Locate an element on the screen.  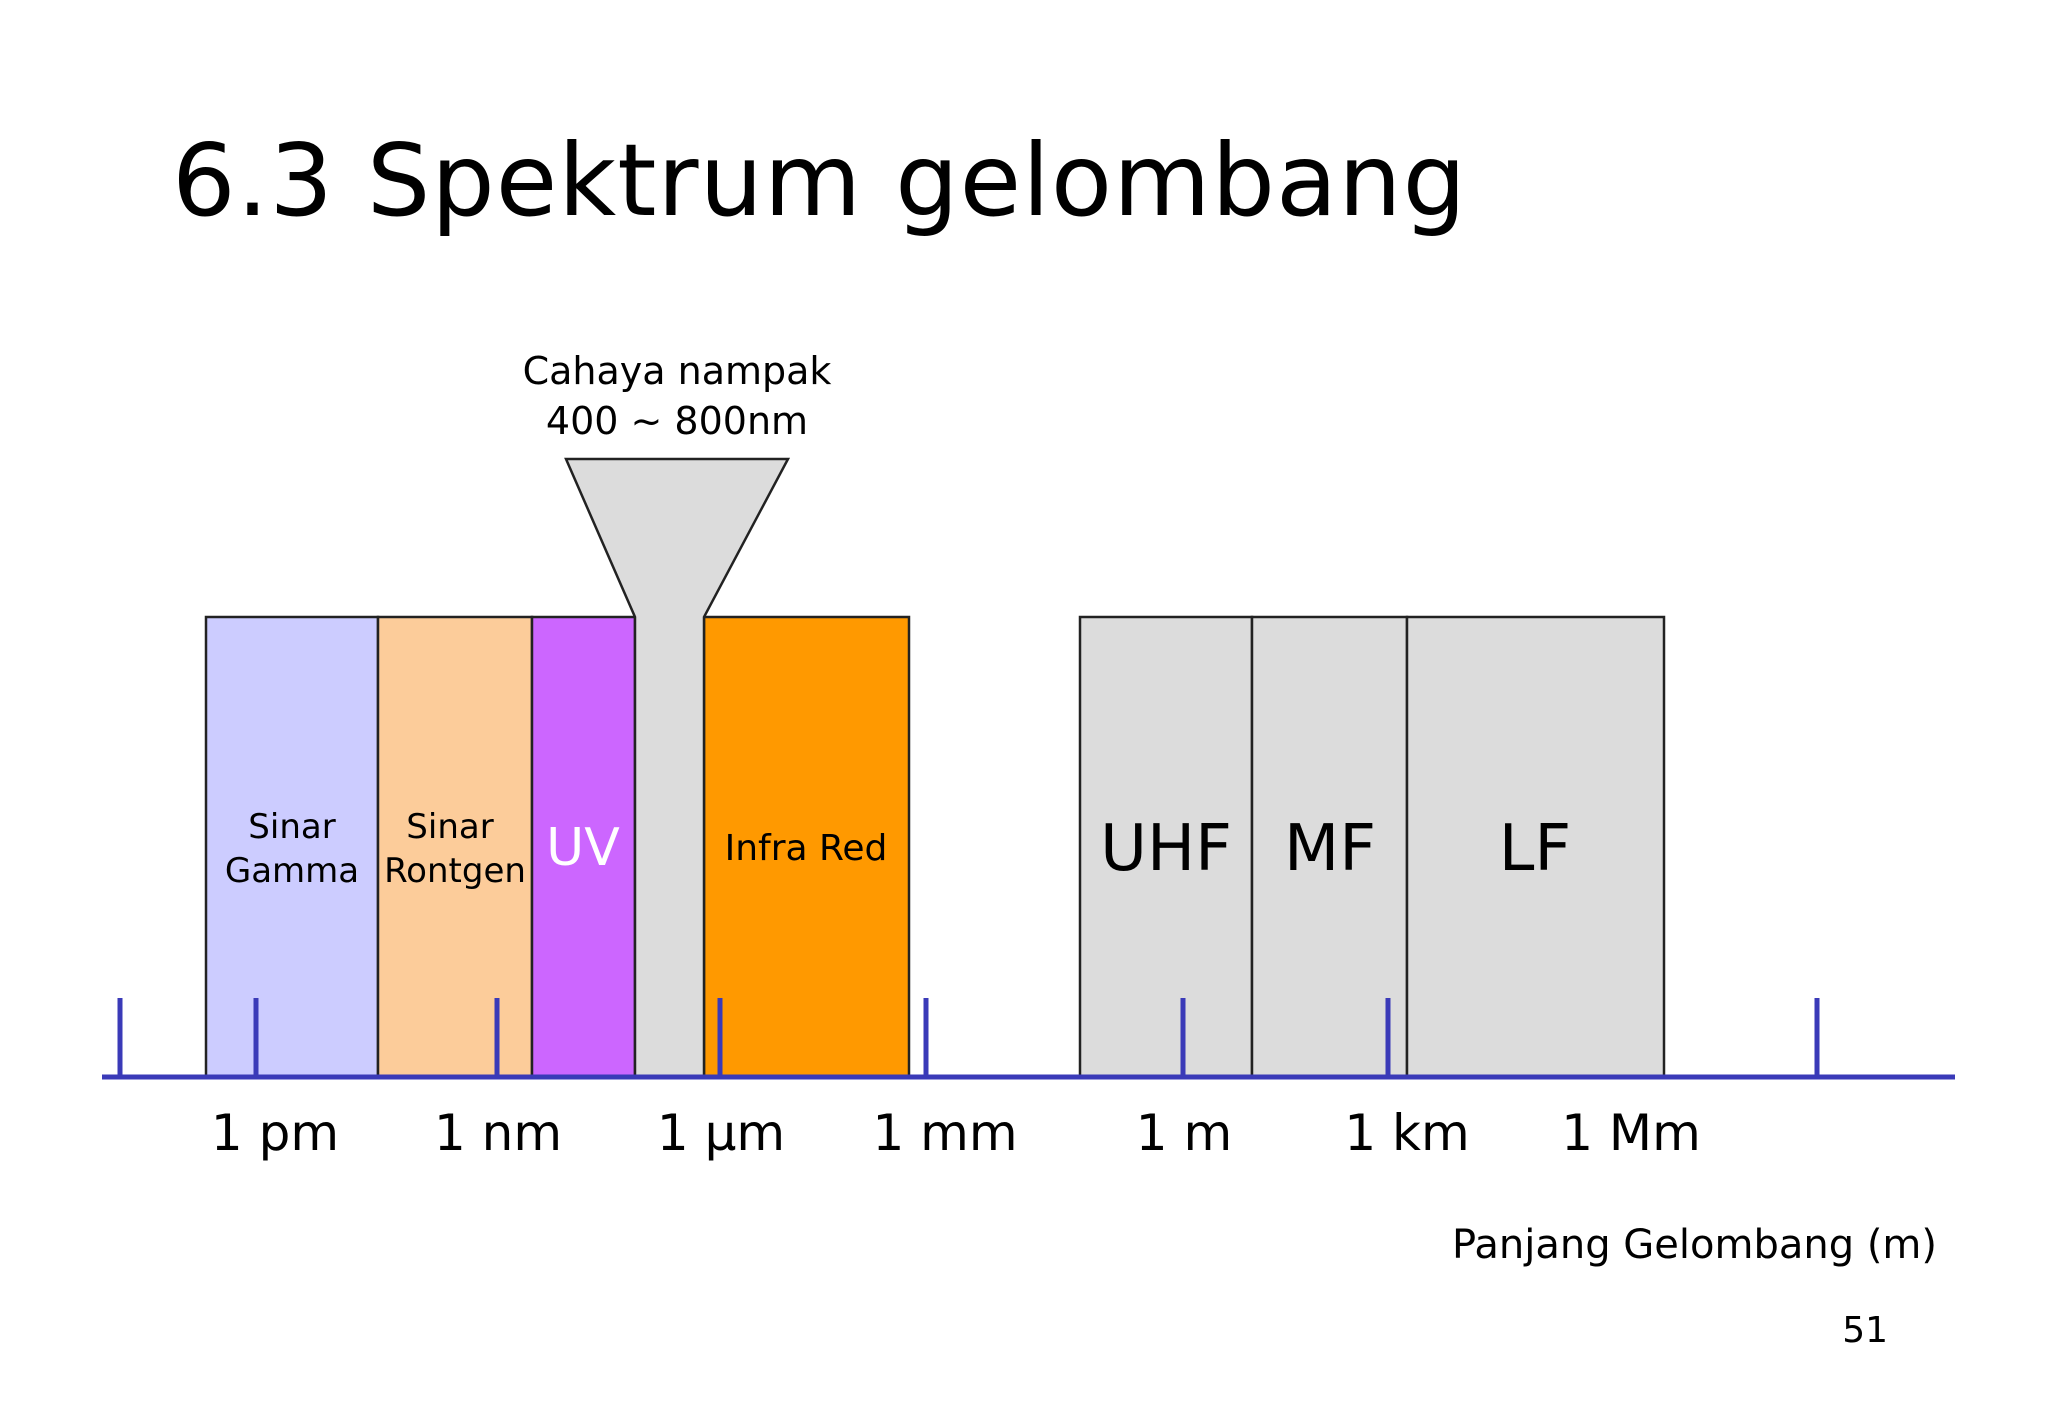
visible-light-label-line1: Cahaya nampak is located at coordinates (677, 371).